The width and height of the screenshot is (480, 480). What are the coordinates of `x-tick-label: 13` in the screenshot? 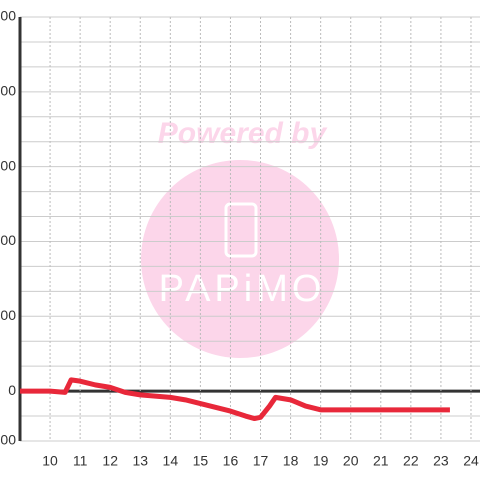 It's located at (140, 461).